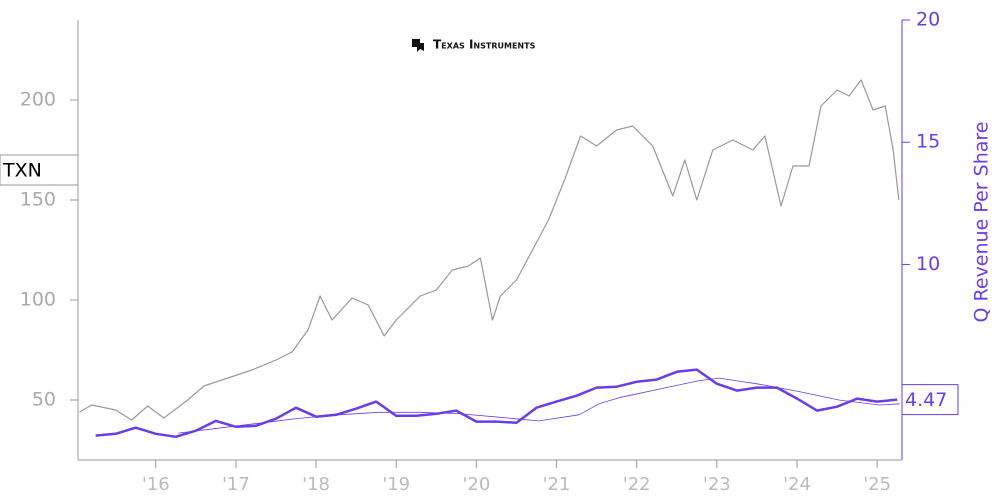 This screenshot has width=1000, height=500. Describe the element at coordinates (797, 484) in the screenshot. I see `x-tick-label: '24` at that location.